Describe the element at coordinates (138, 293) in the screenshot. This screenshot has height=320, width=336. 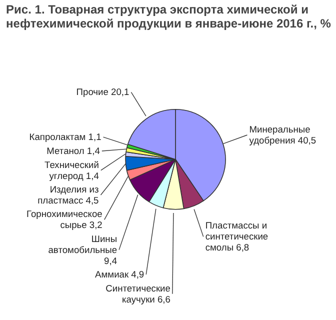
I see `slice-label: Синтетические каучуки 6,6` at that location.